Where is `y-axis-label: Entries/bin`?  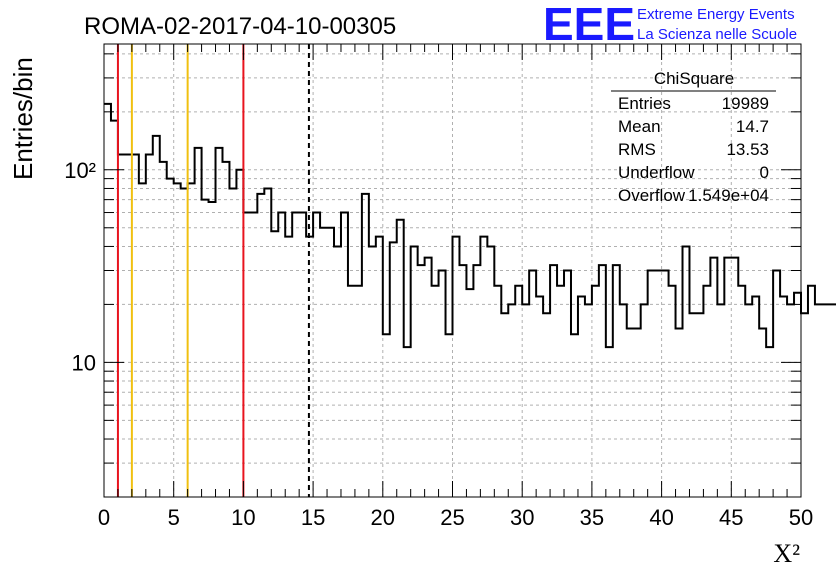 y-axis-label: Entries/bin is located at coordinates (23, 118).